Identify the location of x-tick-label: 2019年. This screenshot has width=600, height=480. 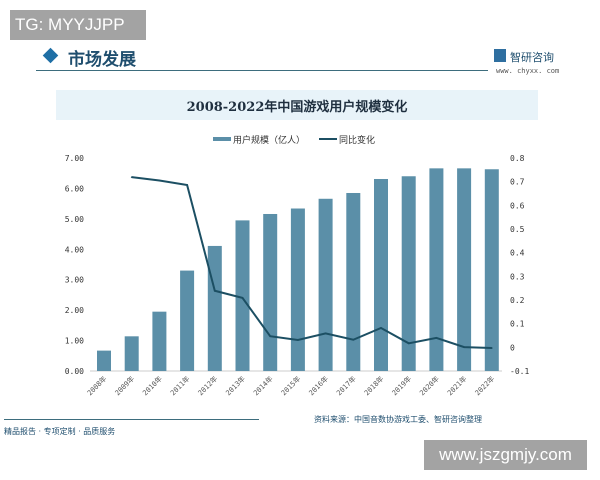
(401, 385).